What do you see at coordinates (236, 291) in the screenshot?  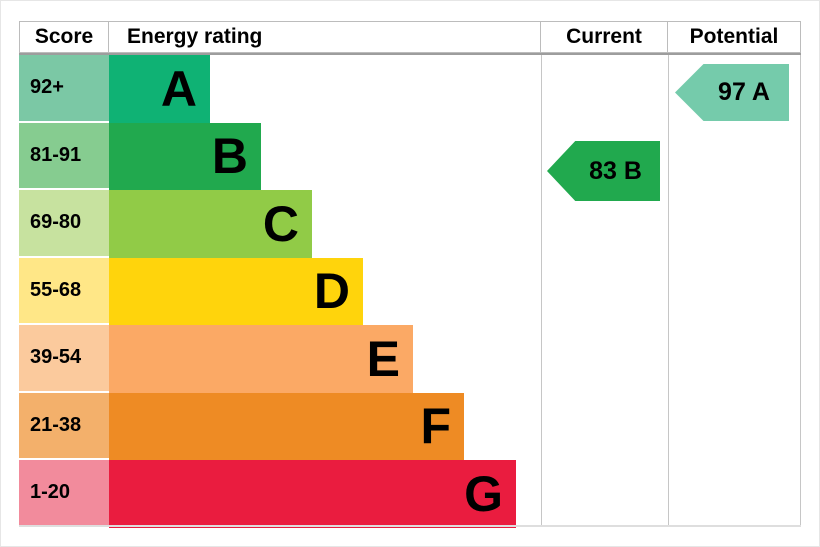 I see `rating-bar-d: D` at bounding box center [236, 291].